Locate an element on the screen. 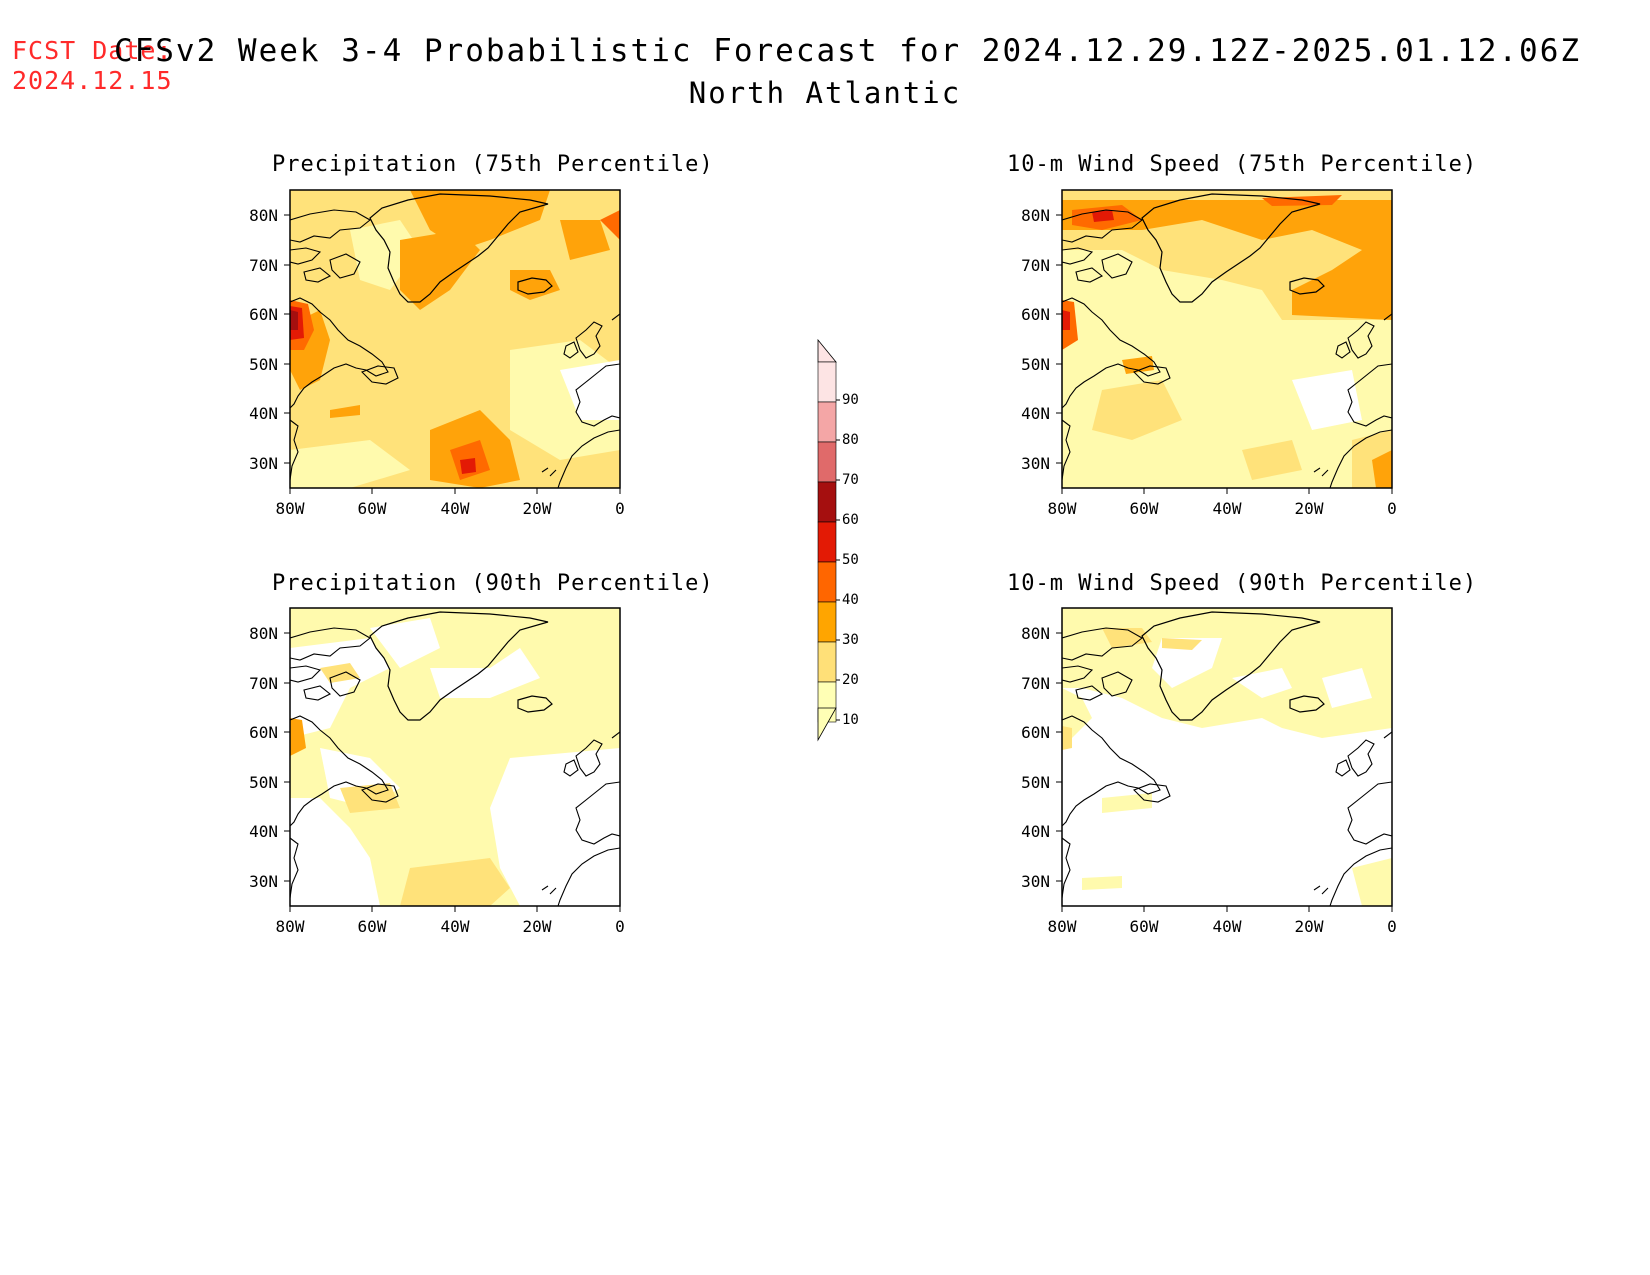 This screenshot has height=1275, width=1650. colorbar-label: 40 is located at coordinates (850, 600).